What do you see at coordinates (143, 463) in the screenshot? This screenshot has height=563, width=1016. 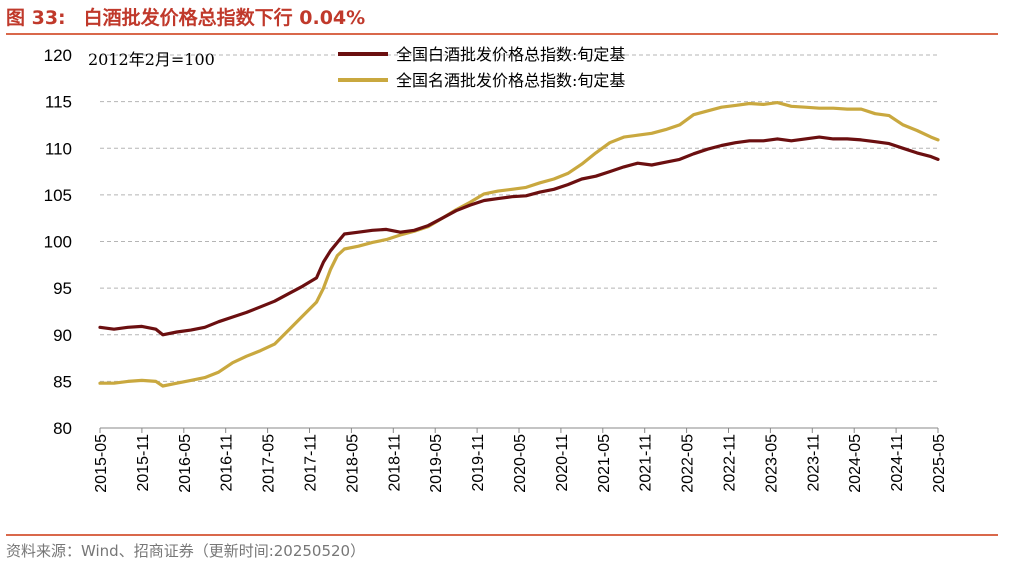 I see `x-tick-label: 2015-11` at bounding box center [143, 463].